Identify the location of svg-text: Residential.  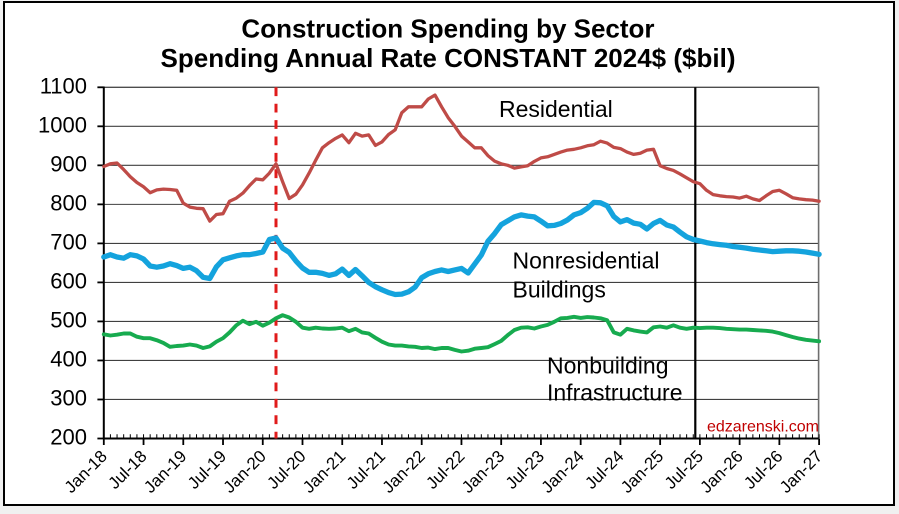
(556, 109).